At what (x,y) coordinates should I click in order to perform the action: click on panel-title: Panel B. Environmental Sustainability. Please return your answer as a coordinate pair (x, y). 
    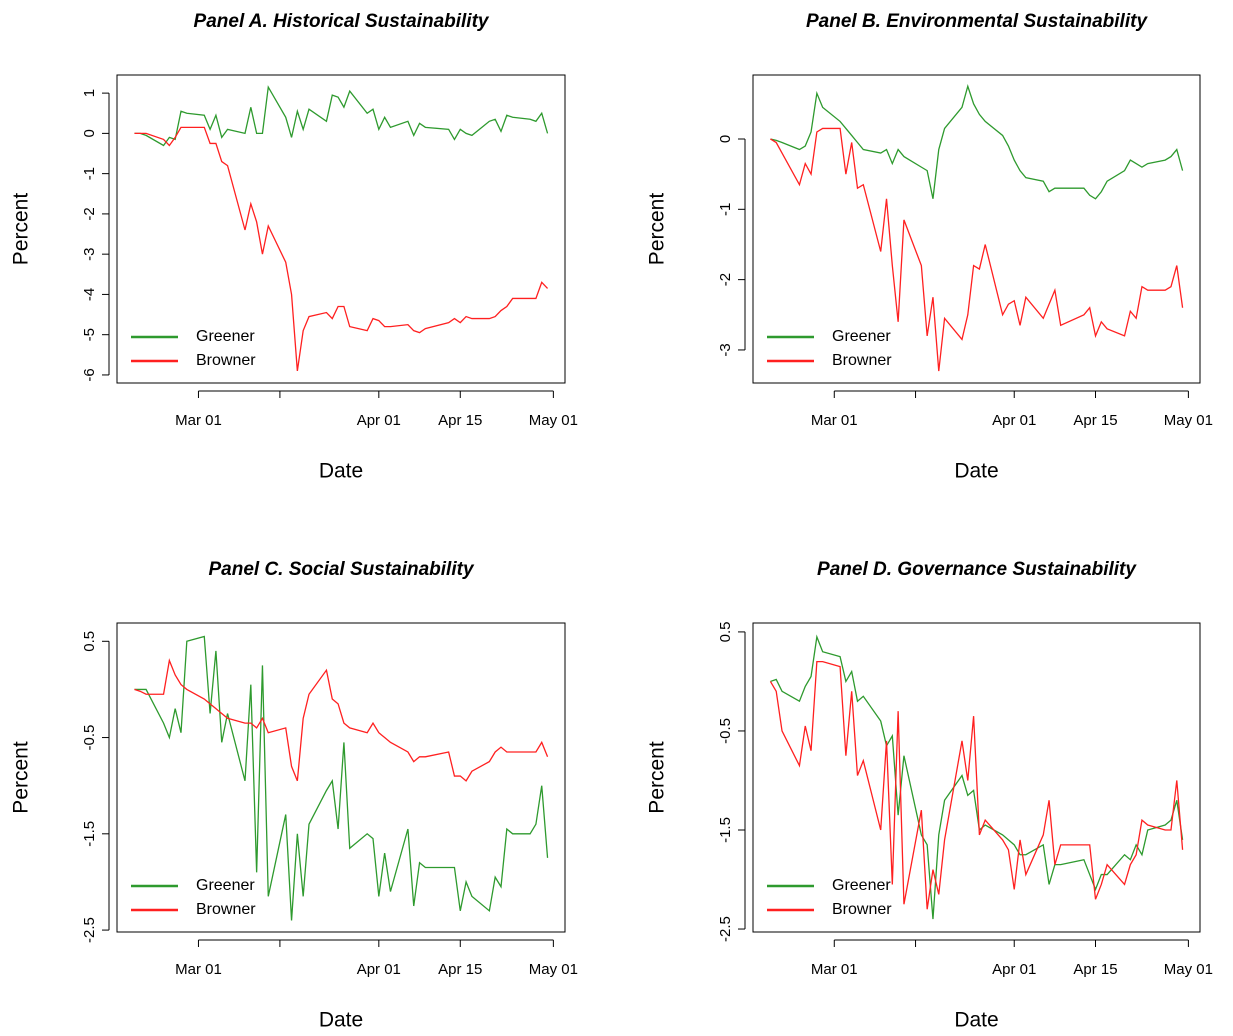
    Looking at the image, I should click on (977, 21).